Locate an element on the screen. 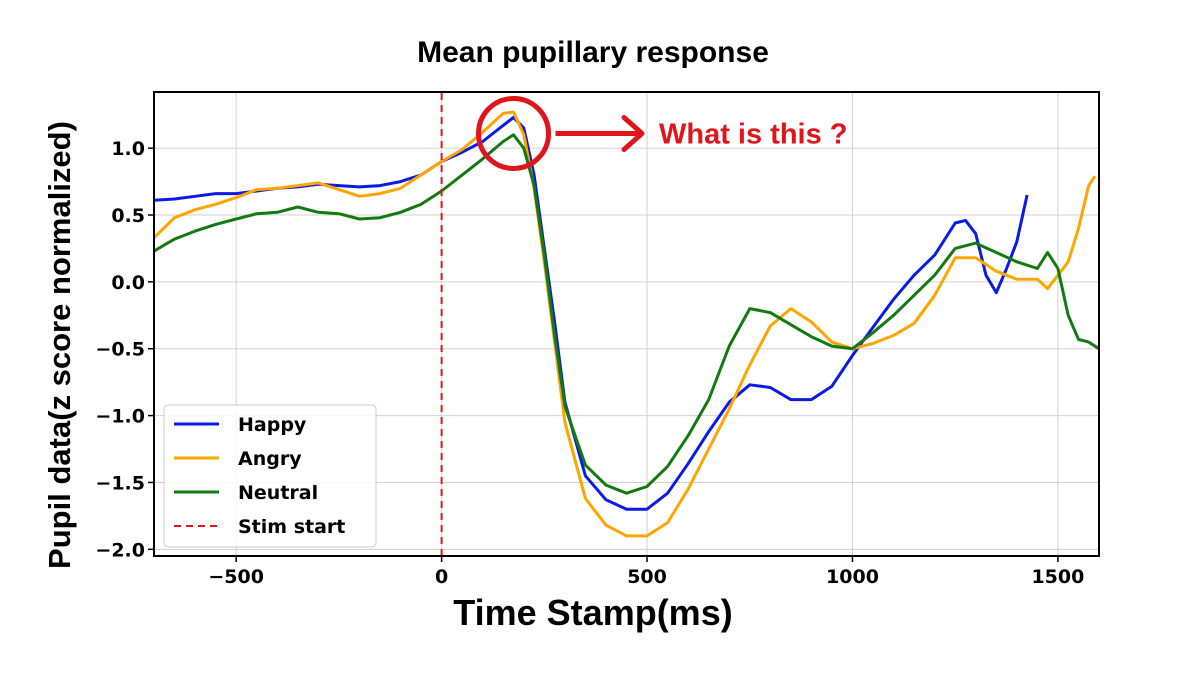 Image resolution: width=1200 pixels, height=683 pixels. highlight-circle is located at coordinates (514, 133).